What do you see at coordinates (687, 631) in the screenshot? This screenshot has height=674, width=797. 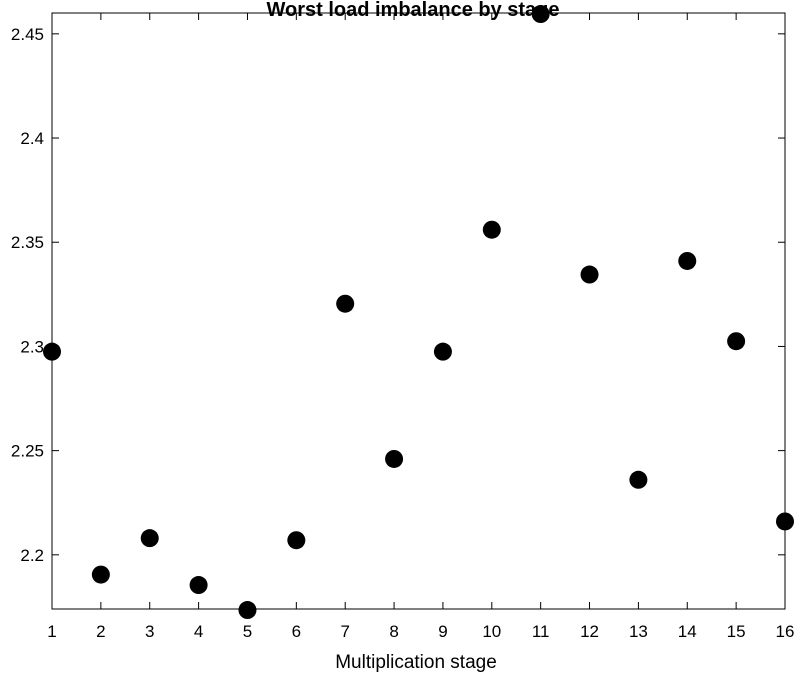 I see `x-tick-label: 14` at bounding box center [687, 631].